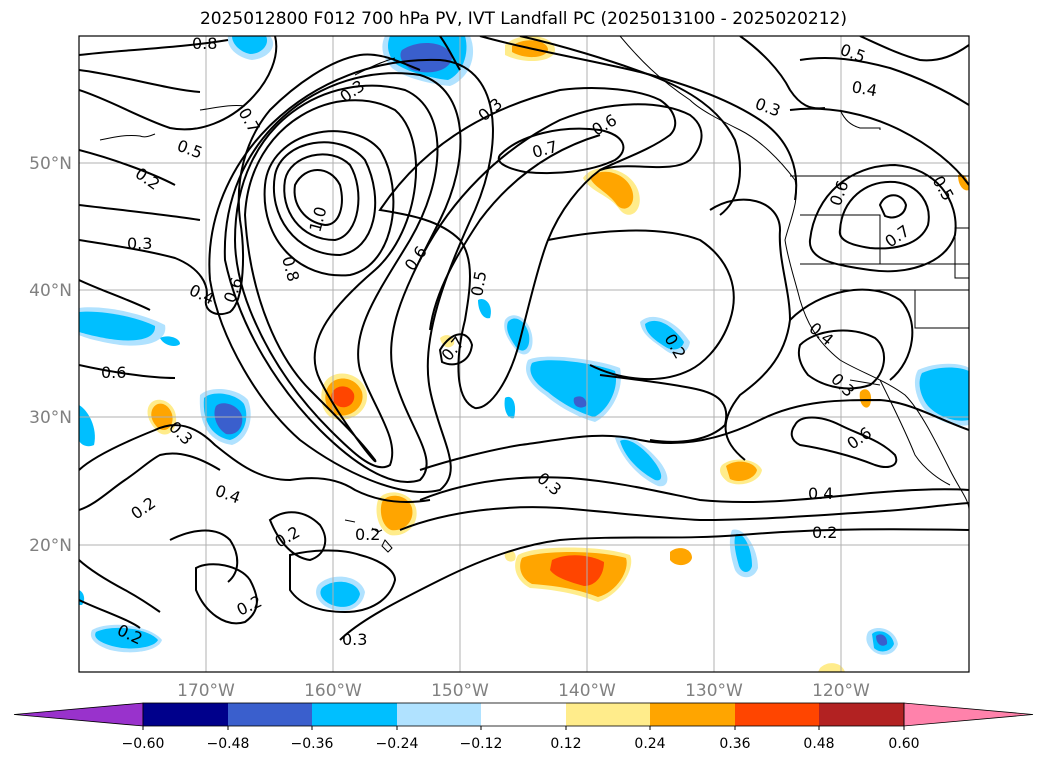  I want to click on colorbar-ticks, so click(523, 728).